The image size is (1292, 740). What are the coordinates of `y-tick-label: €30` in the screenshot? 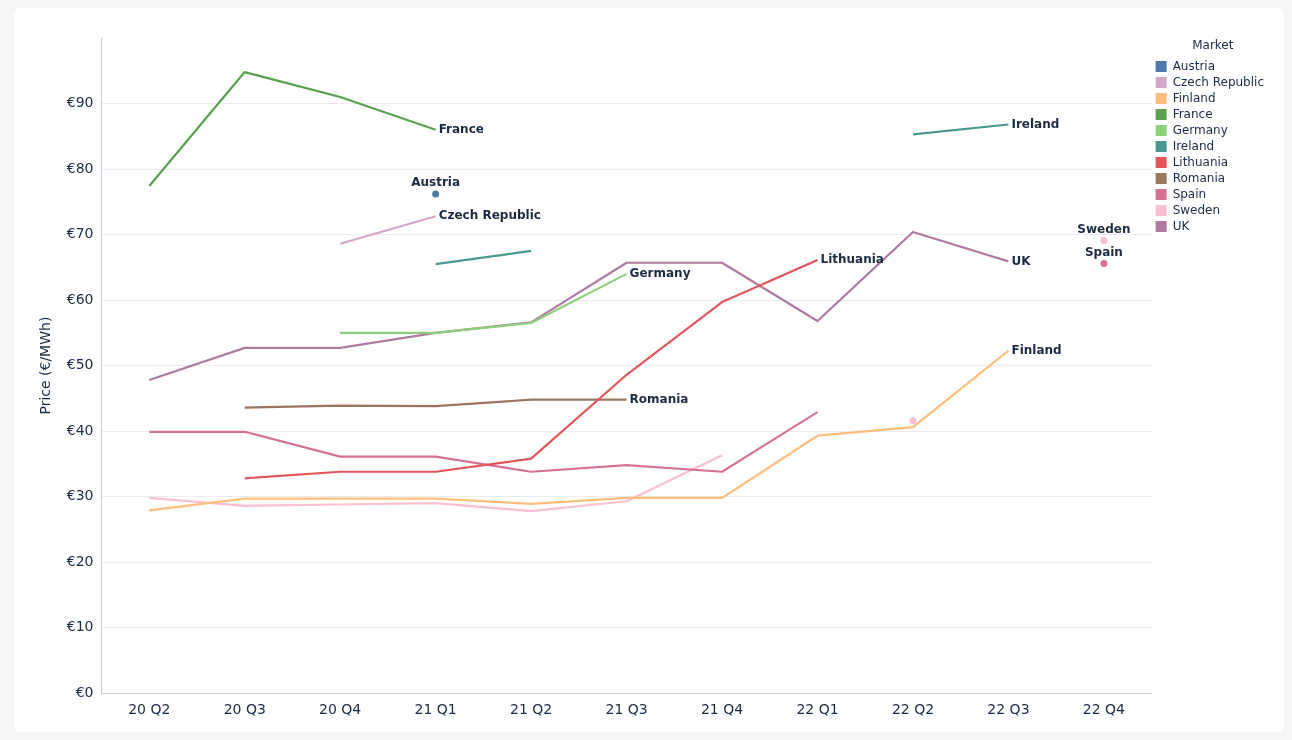 It's located at (80, 495).